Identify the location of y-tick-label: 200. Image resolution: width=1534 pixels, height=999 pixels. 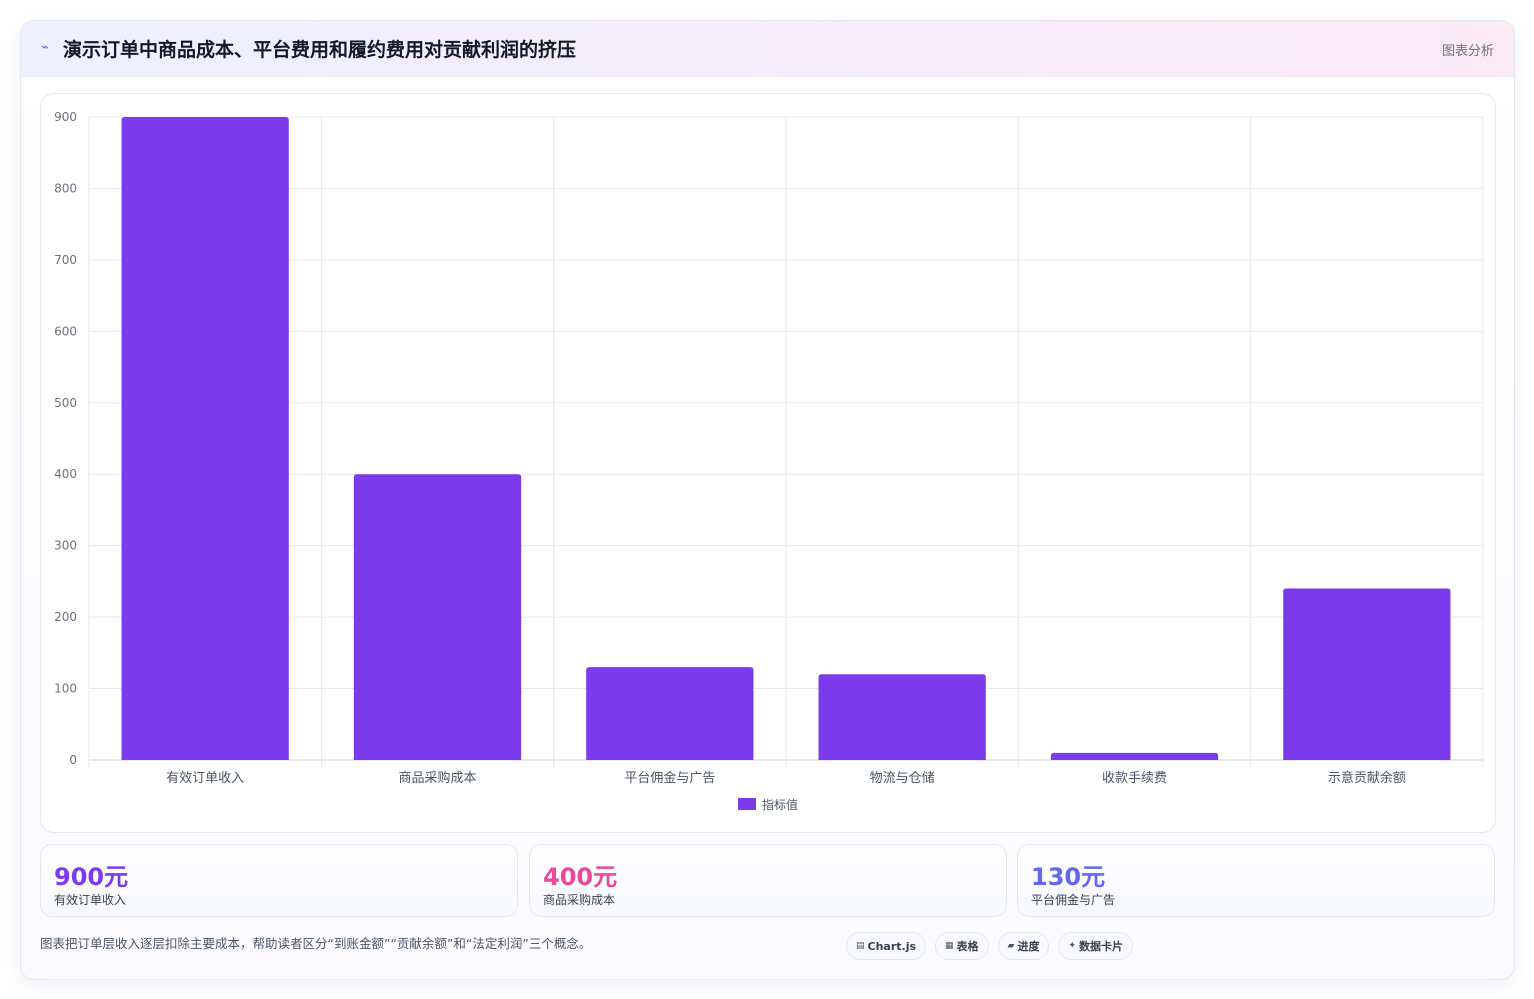
(65, 617).